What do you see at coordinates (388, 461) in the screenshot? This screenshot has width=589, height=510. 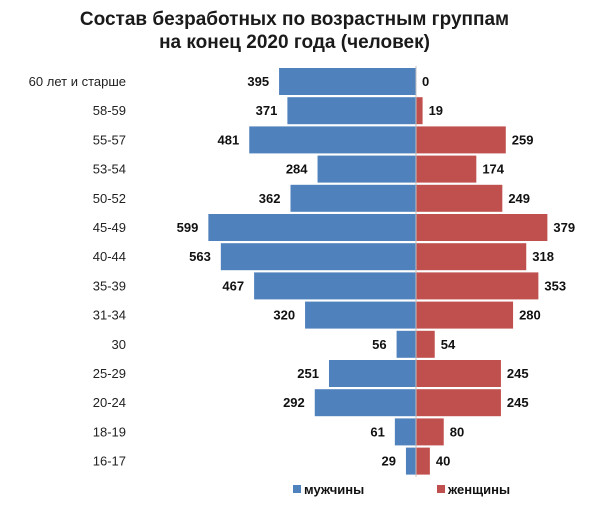 I see `value-label-male: 29` at bounding box center [388, 461].